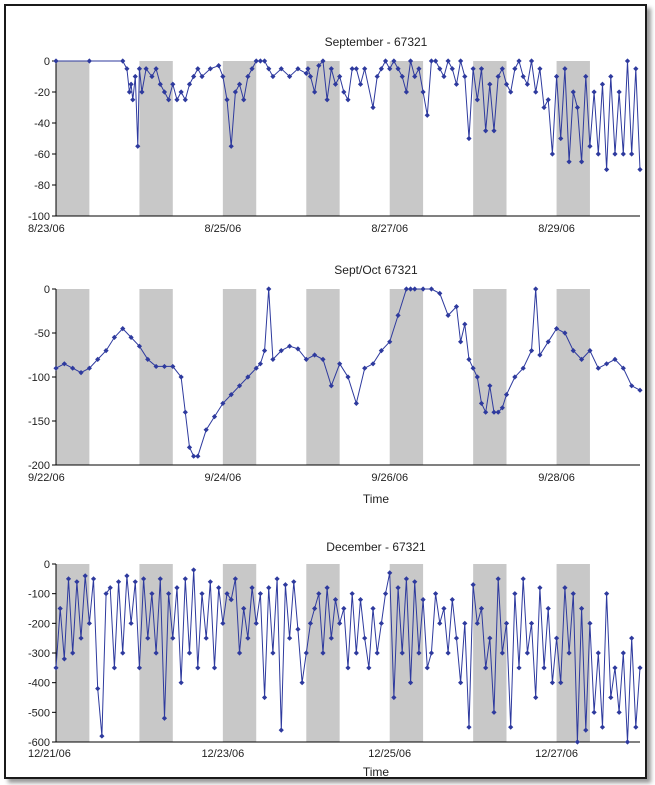  What do you see at coordinates (39, 624) in the screenshot?
I see `y-tick-label: -200` at bounding box center [39, 624].